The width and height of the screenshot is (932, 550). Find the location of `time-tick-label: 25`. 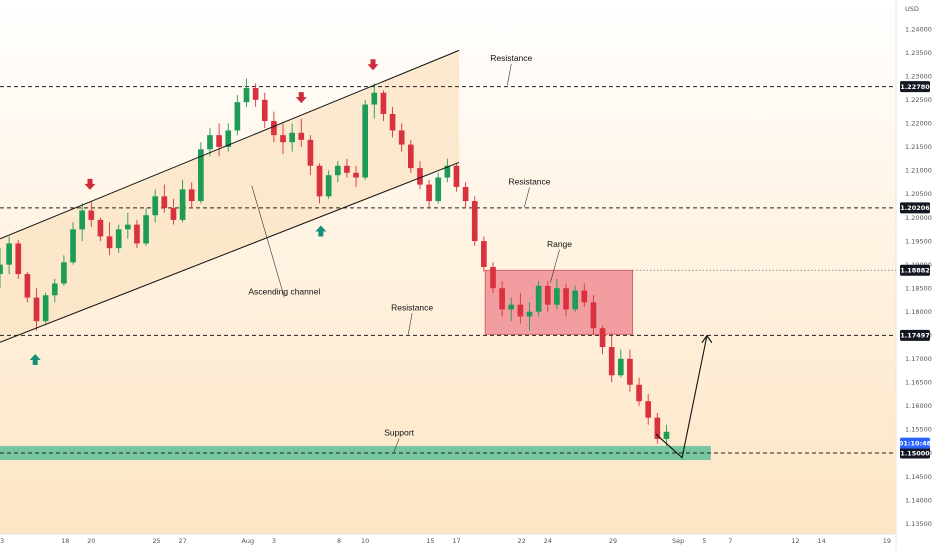

time-tick-label: 25 is located at coordinates (156, 541).